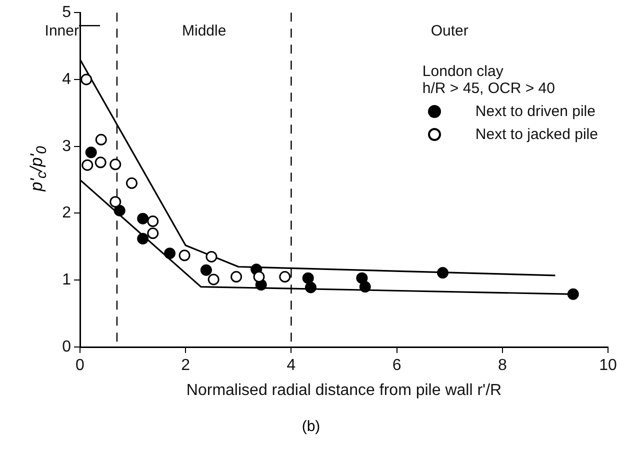  I want to click on x-tick-label: 10, so click(608, 365).